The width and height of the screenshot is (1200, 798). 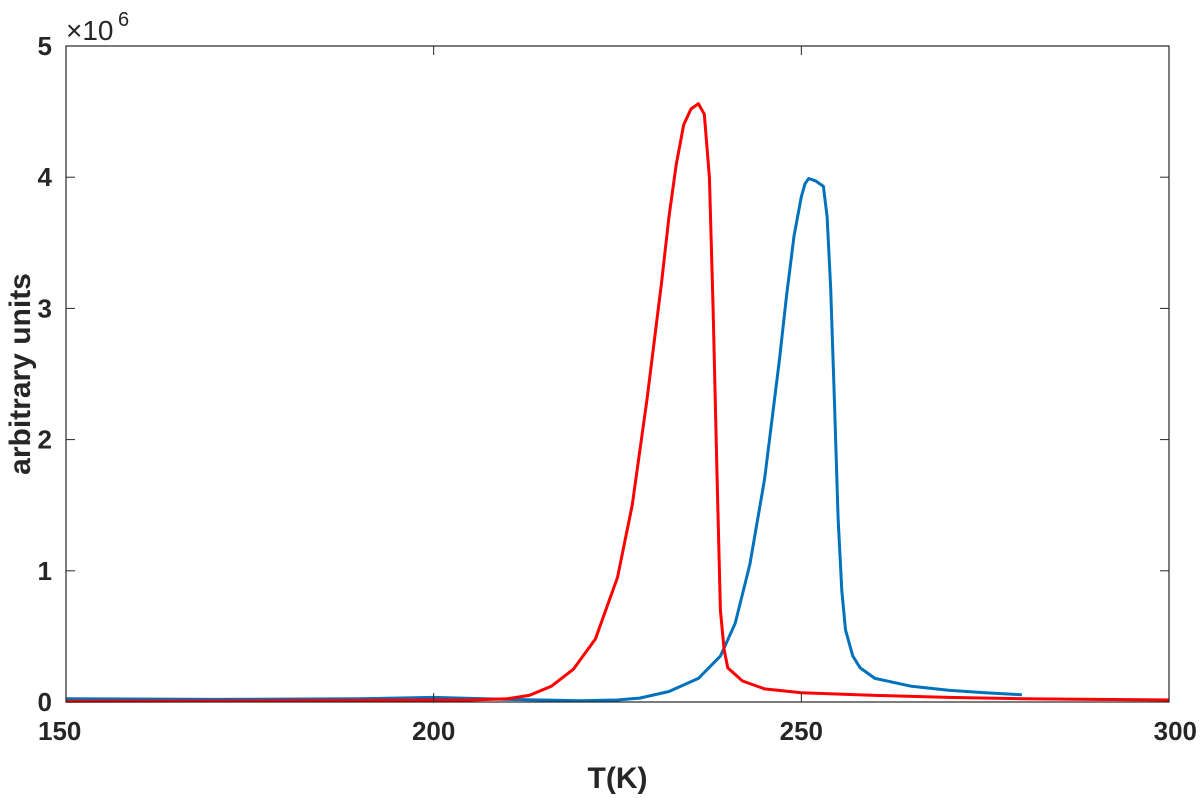 I want to click on y-axis-multiplier: ×10 6, so click(x=97, y=27).